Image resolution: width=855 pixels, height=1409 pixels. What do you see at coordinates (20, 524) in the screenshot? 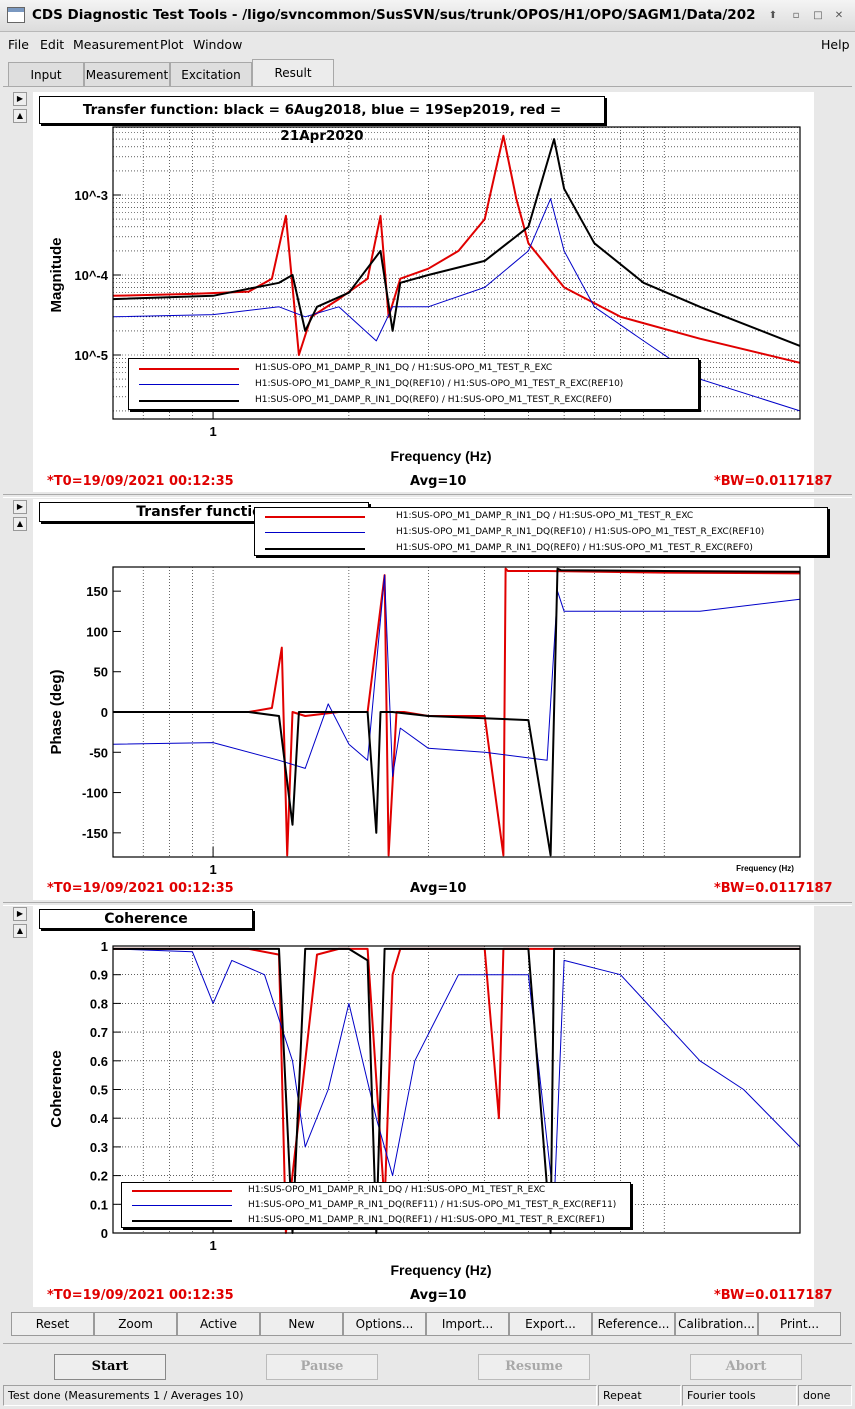
I see `panel2-collapse-icon: ▲` at bounding box center [20, 524].